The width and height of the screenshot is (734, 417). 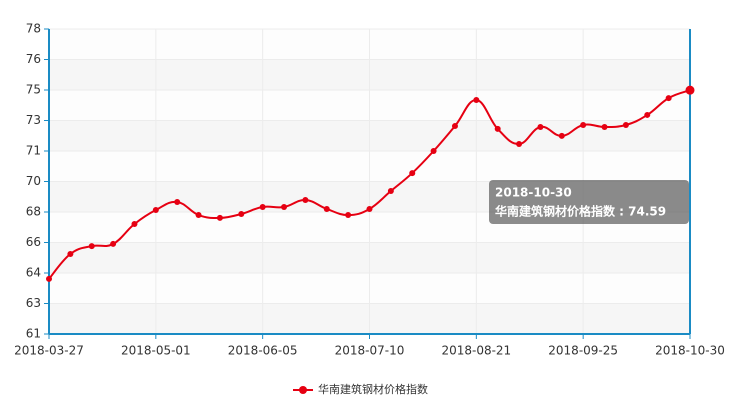 What do you see at coordinates (373, 389) in the screenshot?
I see `legend-label: 华南建筑钢材价格指数` at bounding box center [373, 389].